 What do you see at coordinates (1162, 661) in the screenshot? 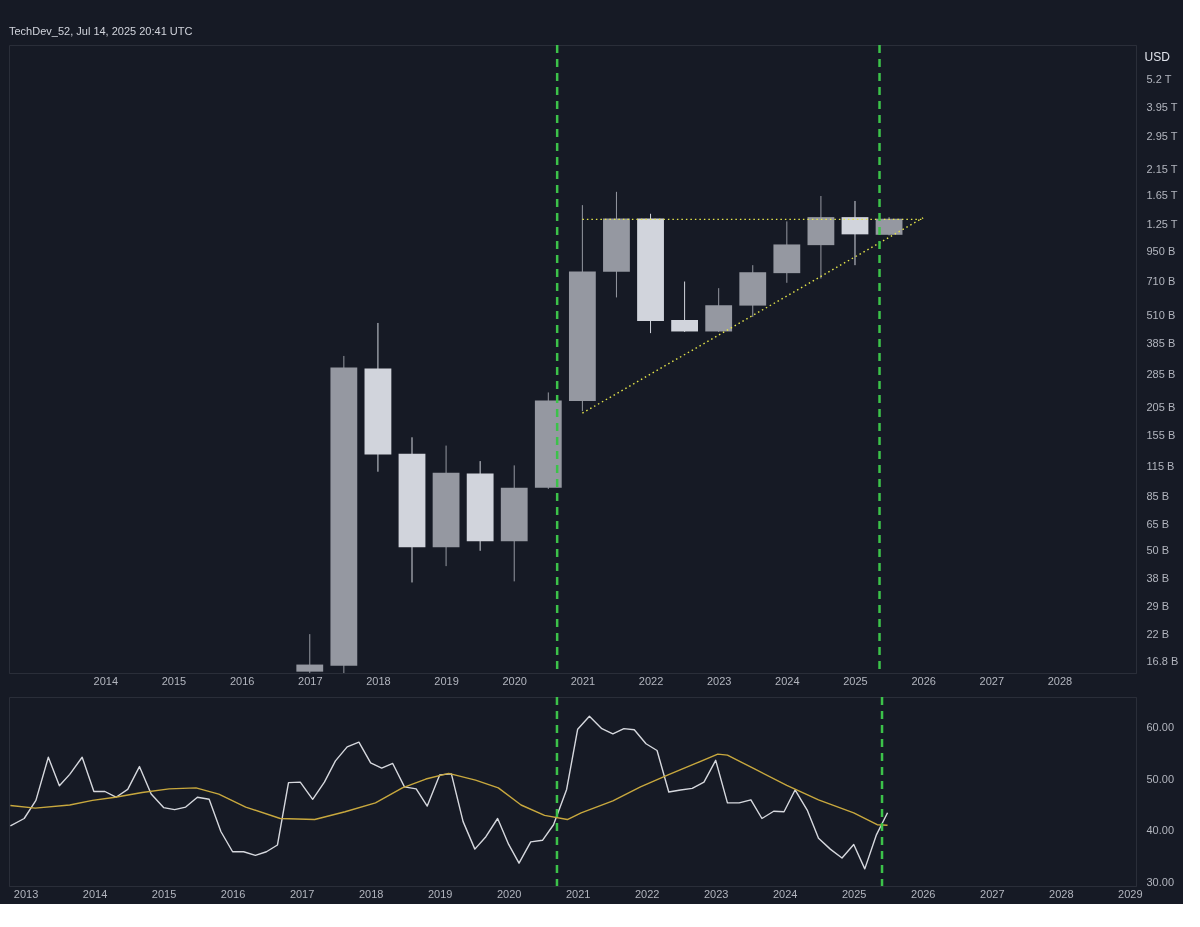
I see `y-tick-label: 16.8 B` at bounding box center [1162, 661].